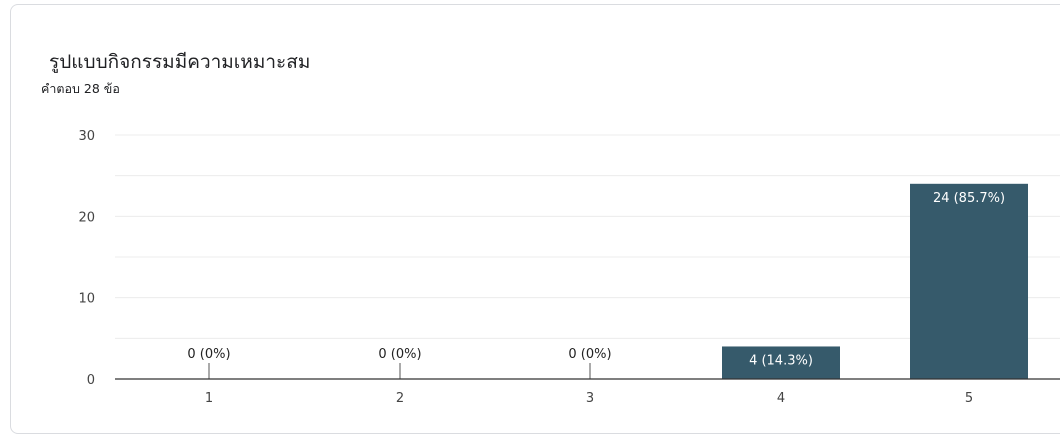 The height and width of the screenshot is (434, 1060). I want to click on question-title: รูปแบบกิจกรรมมีความเหมาะสม, so click(180, 62).